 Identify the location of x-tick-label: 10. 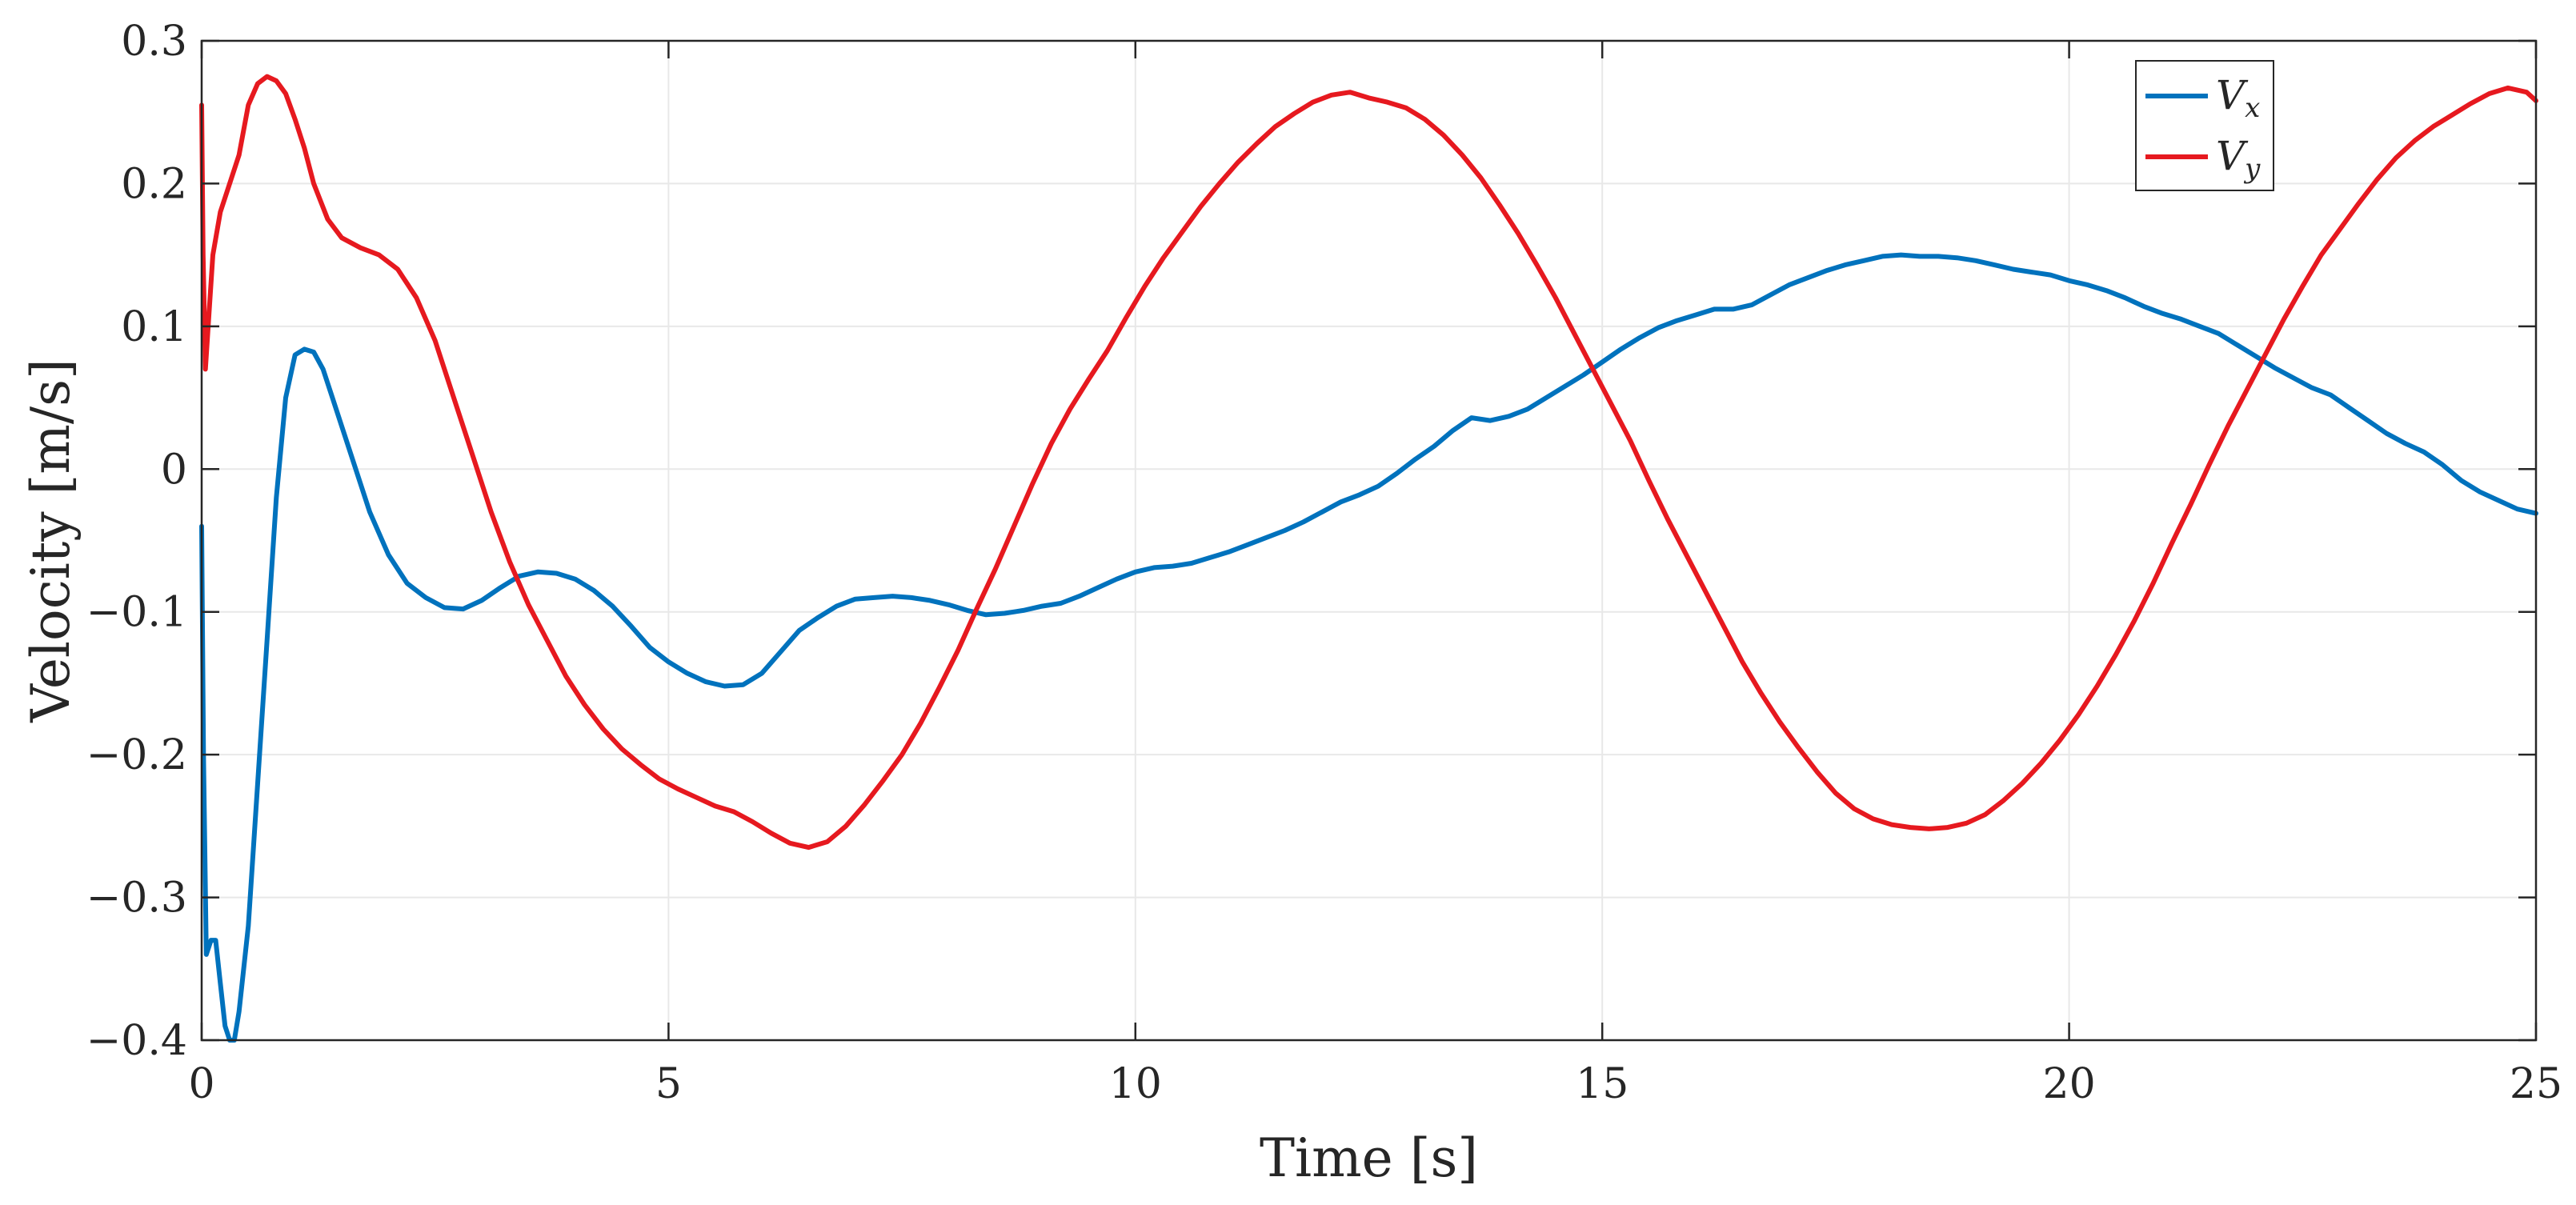
(1135, 1084).